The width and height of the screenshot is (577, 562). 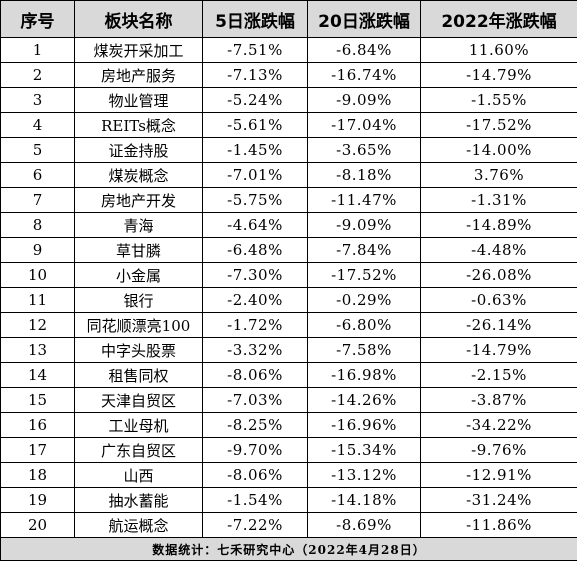 I want to click on header-row: 序号 板块名称 5日涨跌幅 20日涨跌幅 2022年涨跌幅, so click(x=288, y=19).